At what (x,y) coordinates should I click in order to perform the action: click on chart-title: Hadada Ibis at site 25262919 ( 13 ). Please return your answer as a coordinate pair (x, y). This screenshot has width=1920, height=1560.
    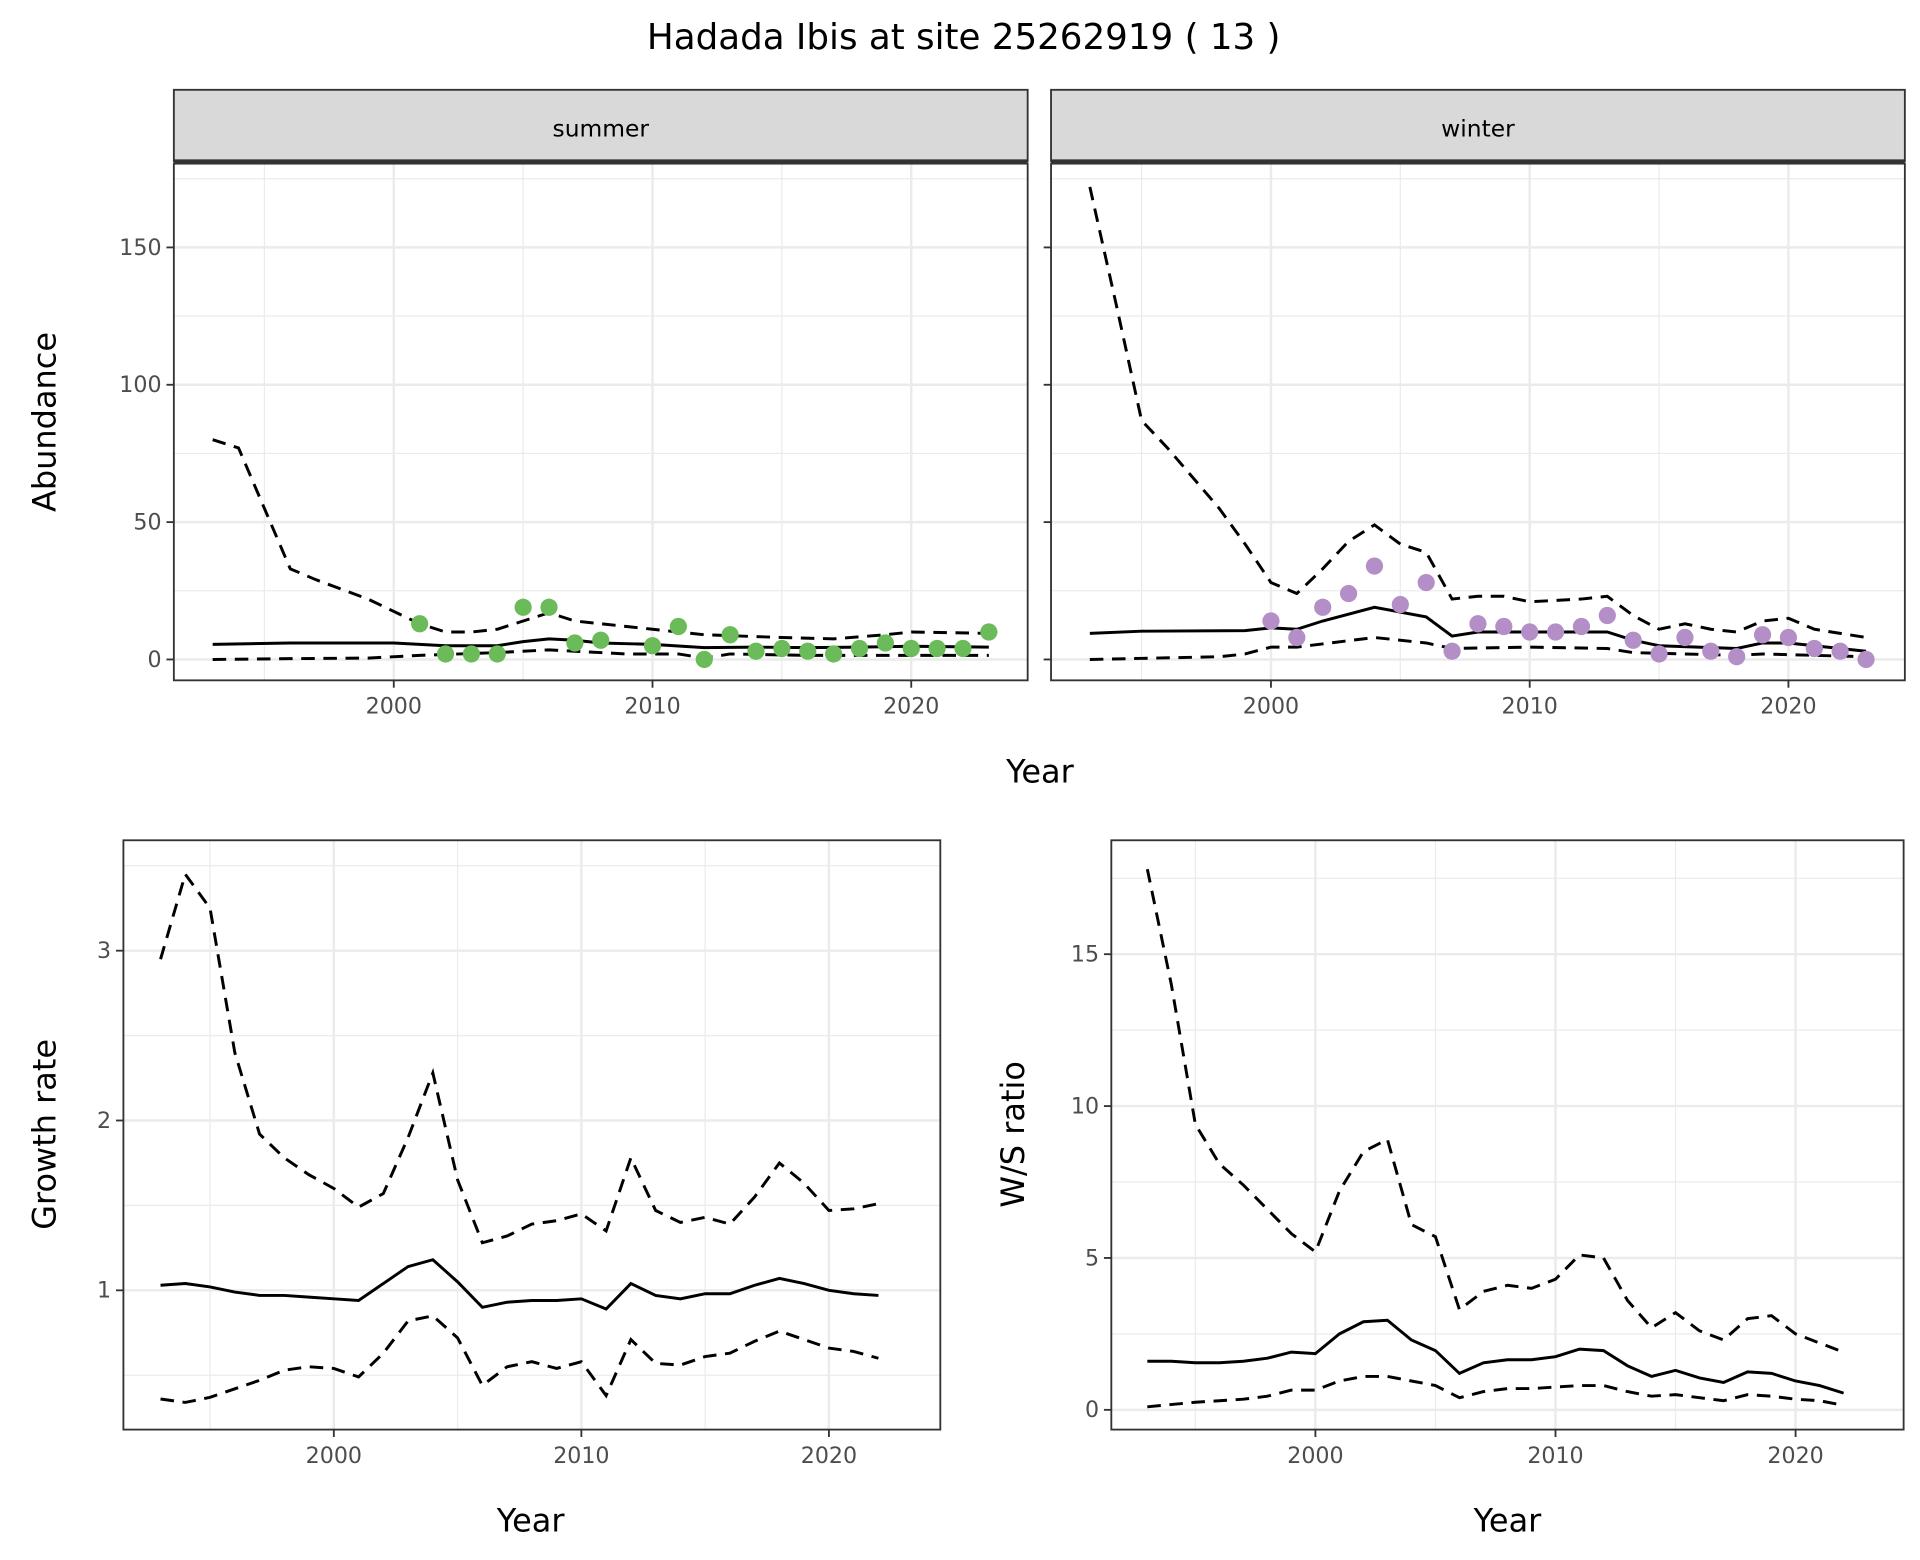
    Looking at the image, I should click on (964, 37).